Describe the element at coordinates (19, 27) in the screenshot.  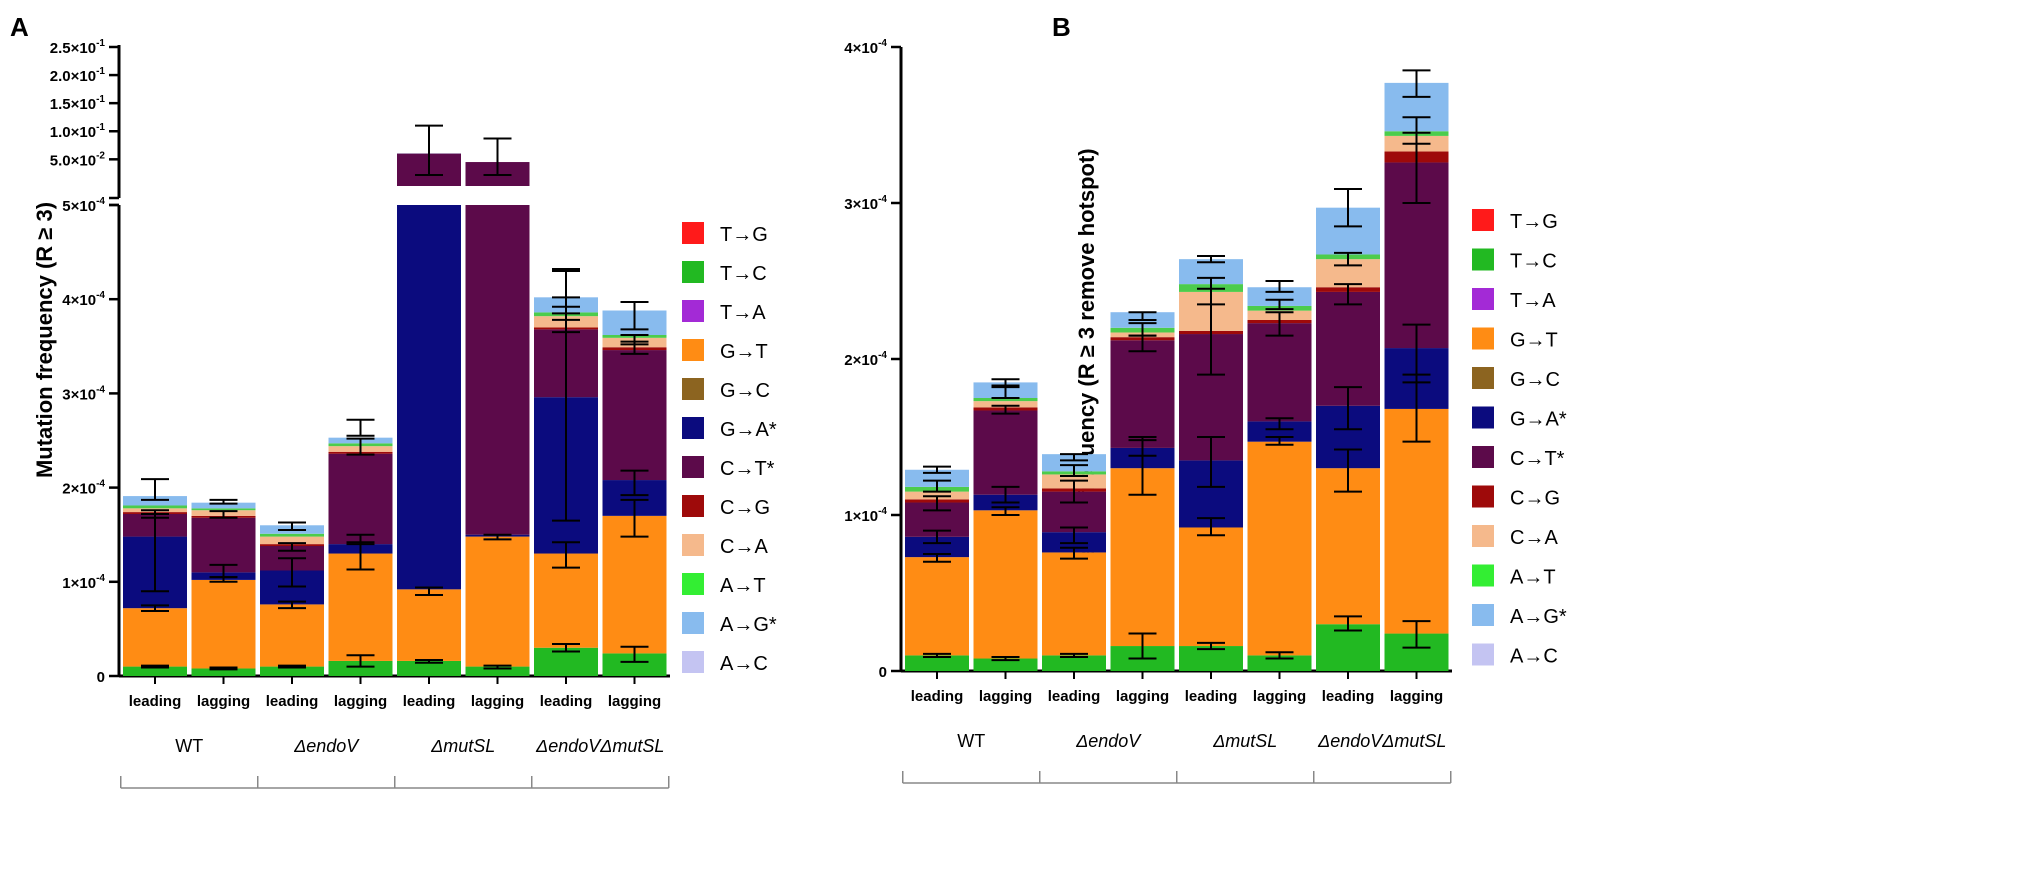
I see `panel-a-label: A` at that location.